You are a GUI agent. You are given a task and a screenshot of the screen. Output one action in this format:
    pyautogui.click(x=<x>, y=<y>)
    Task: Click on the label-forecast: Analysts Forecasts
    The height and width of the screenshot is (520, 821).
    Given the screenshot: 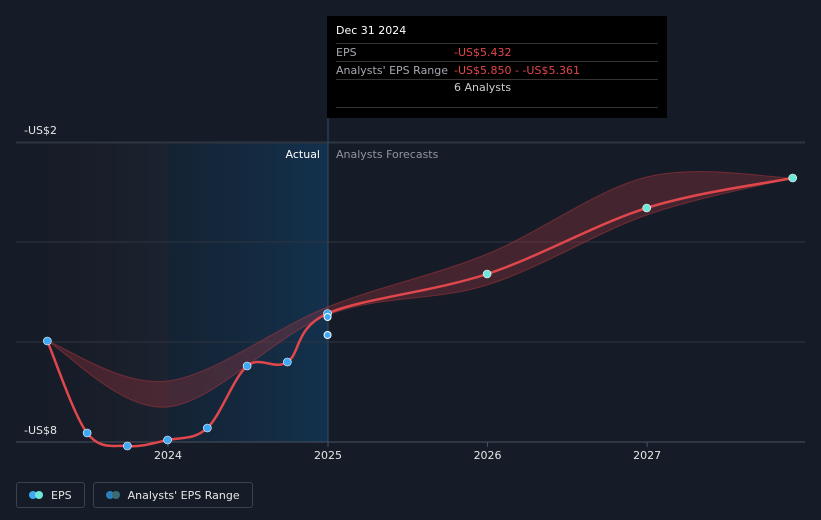 What is the action you would take?
    pyautogui.click(x=387, y=154)
    